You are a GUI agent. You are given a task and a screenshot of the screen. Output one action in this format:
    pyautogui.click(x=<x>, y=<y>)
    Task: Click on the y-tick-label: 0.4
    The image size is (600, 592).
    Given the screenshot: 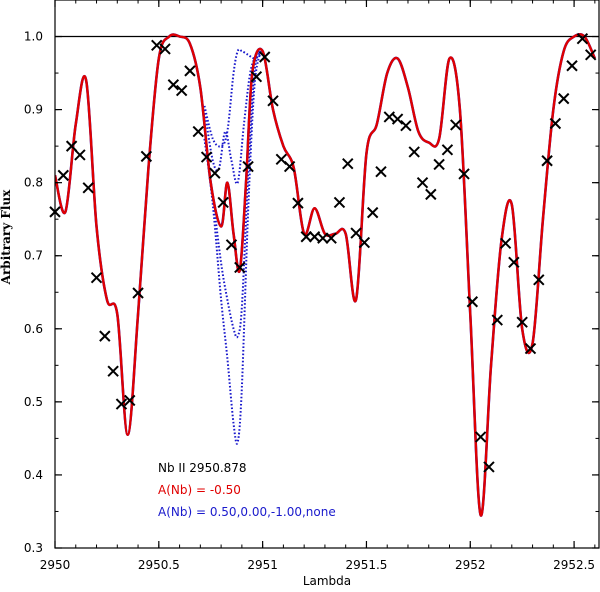 What is the action you would take?
    pyautogui.click(x=33, y=475)
    